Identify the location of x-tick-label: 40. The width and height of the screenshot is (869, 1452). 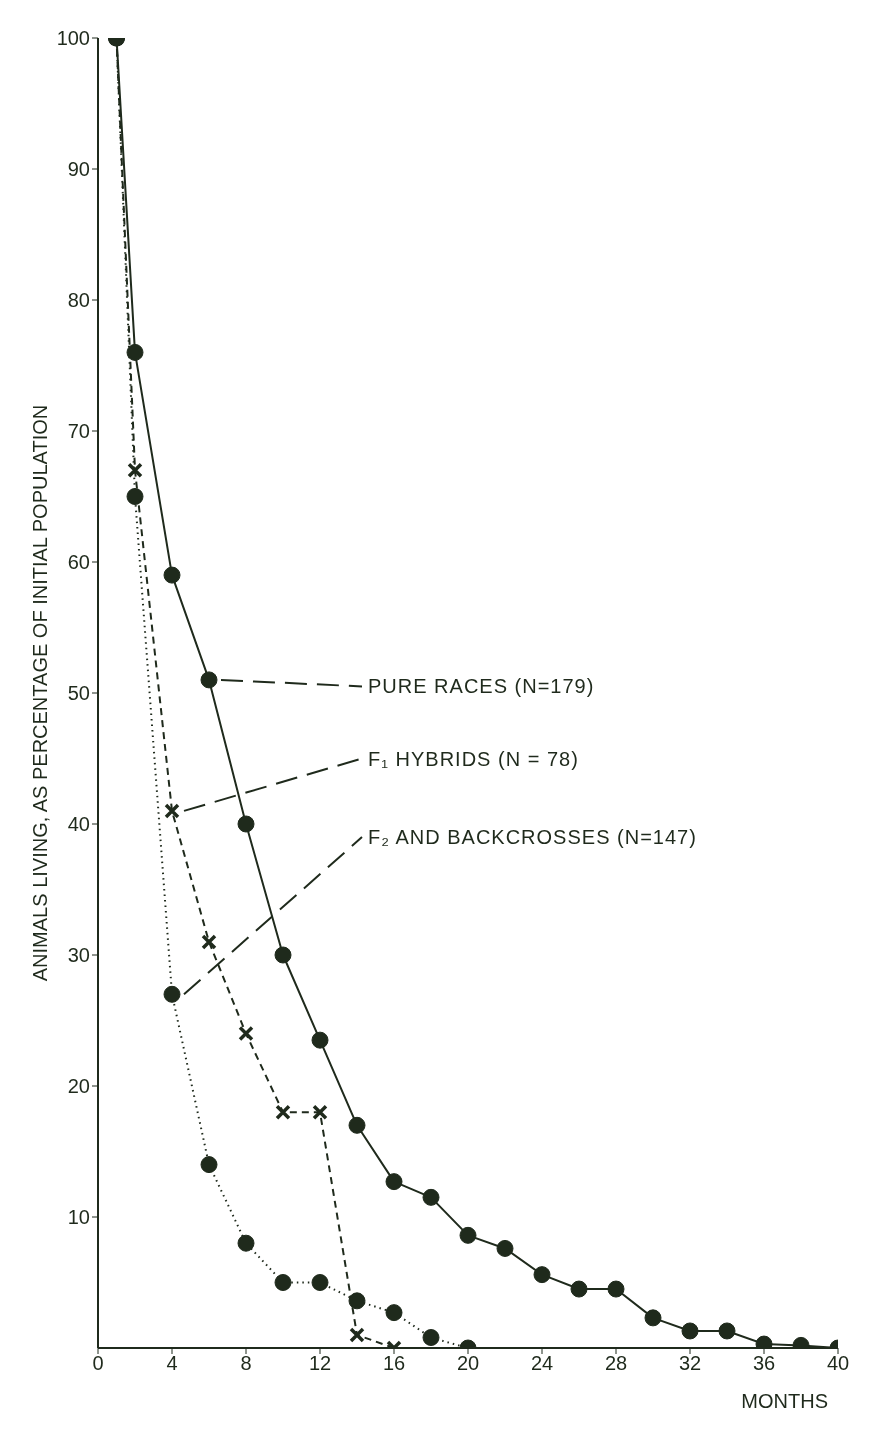
(838, 1363).